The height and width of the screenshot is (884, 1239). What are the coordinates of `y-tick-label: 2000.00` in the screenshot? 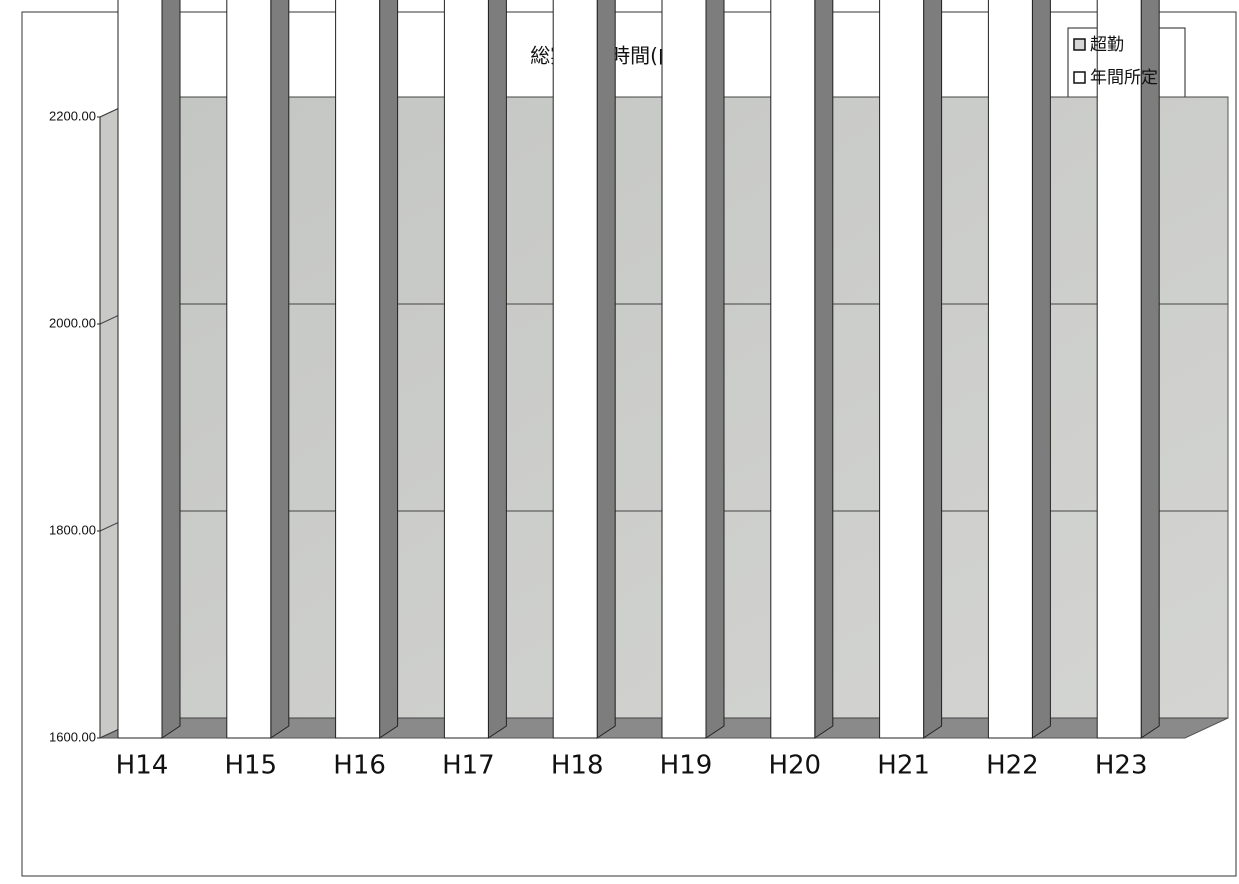 It's located at (72, 322).